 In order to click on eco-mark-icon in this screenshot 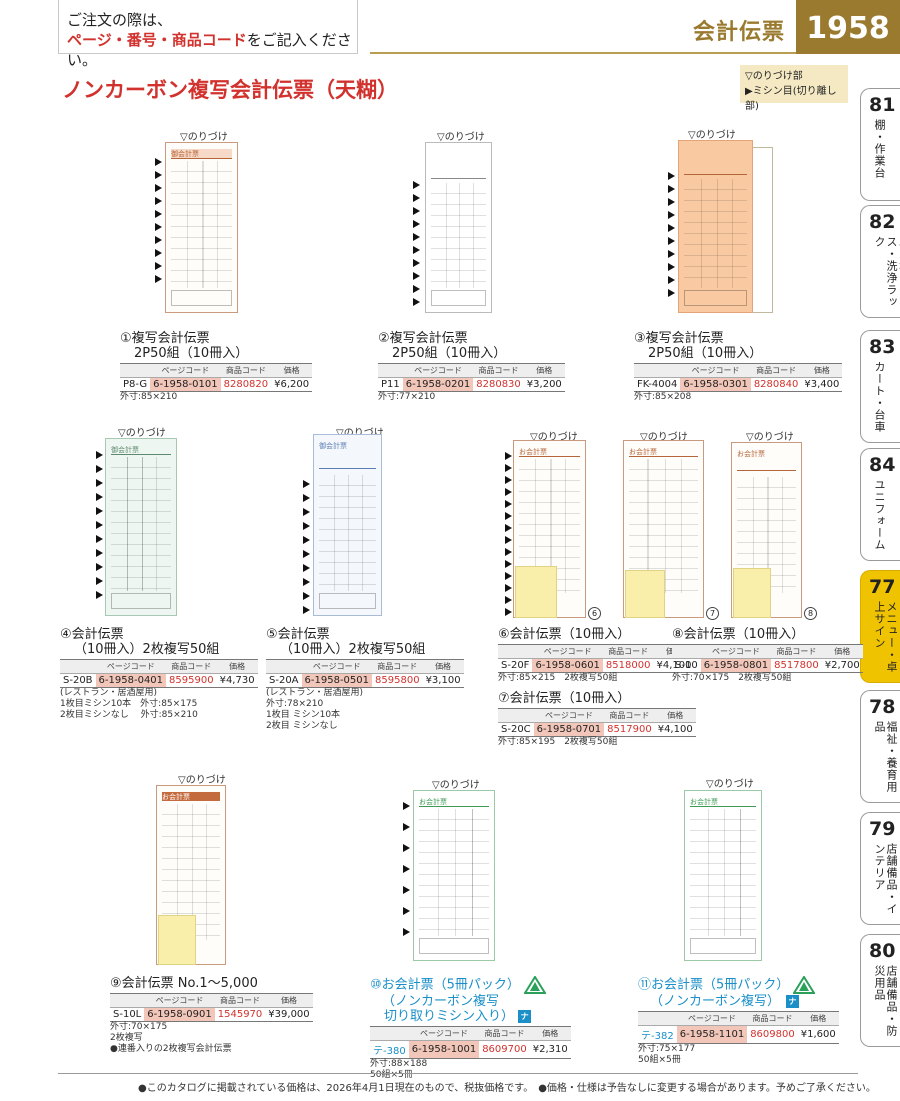, I will do `click(804, 985)`.